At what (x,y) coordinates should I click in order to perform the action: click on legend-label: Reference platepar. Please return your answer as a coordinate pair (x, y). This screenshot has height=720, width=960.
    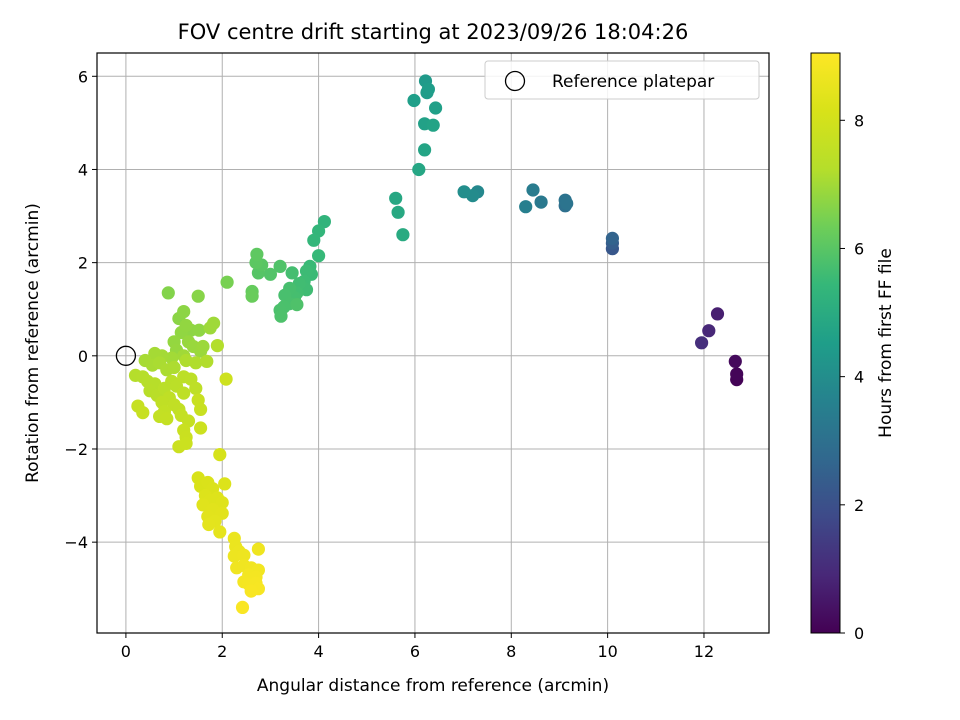
    Looking at the image, I should click on (633, 82).